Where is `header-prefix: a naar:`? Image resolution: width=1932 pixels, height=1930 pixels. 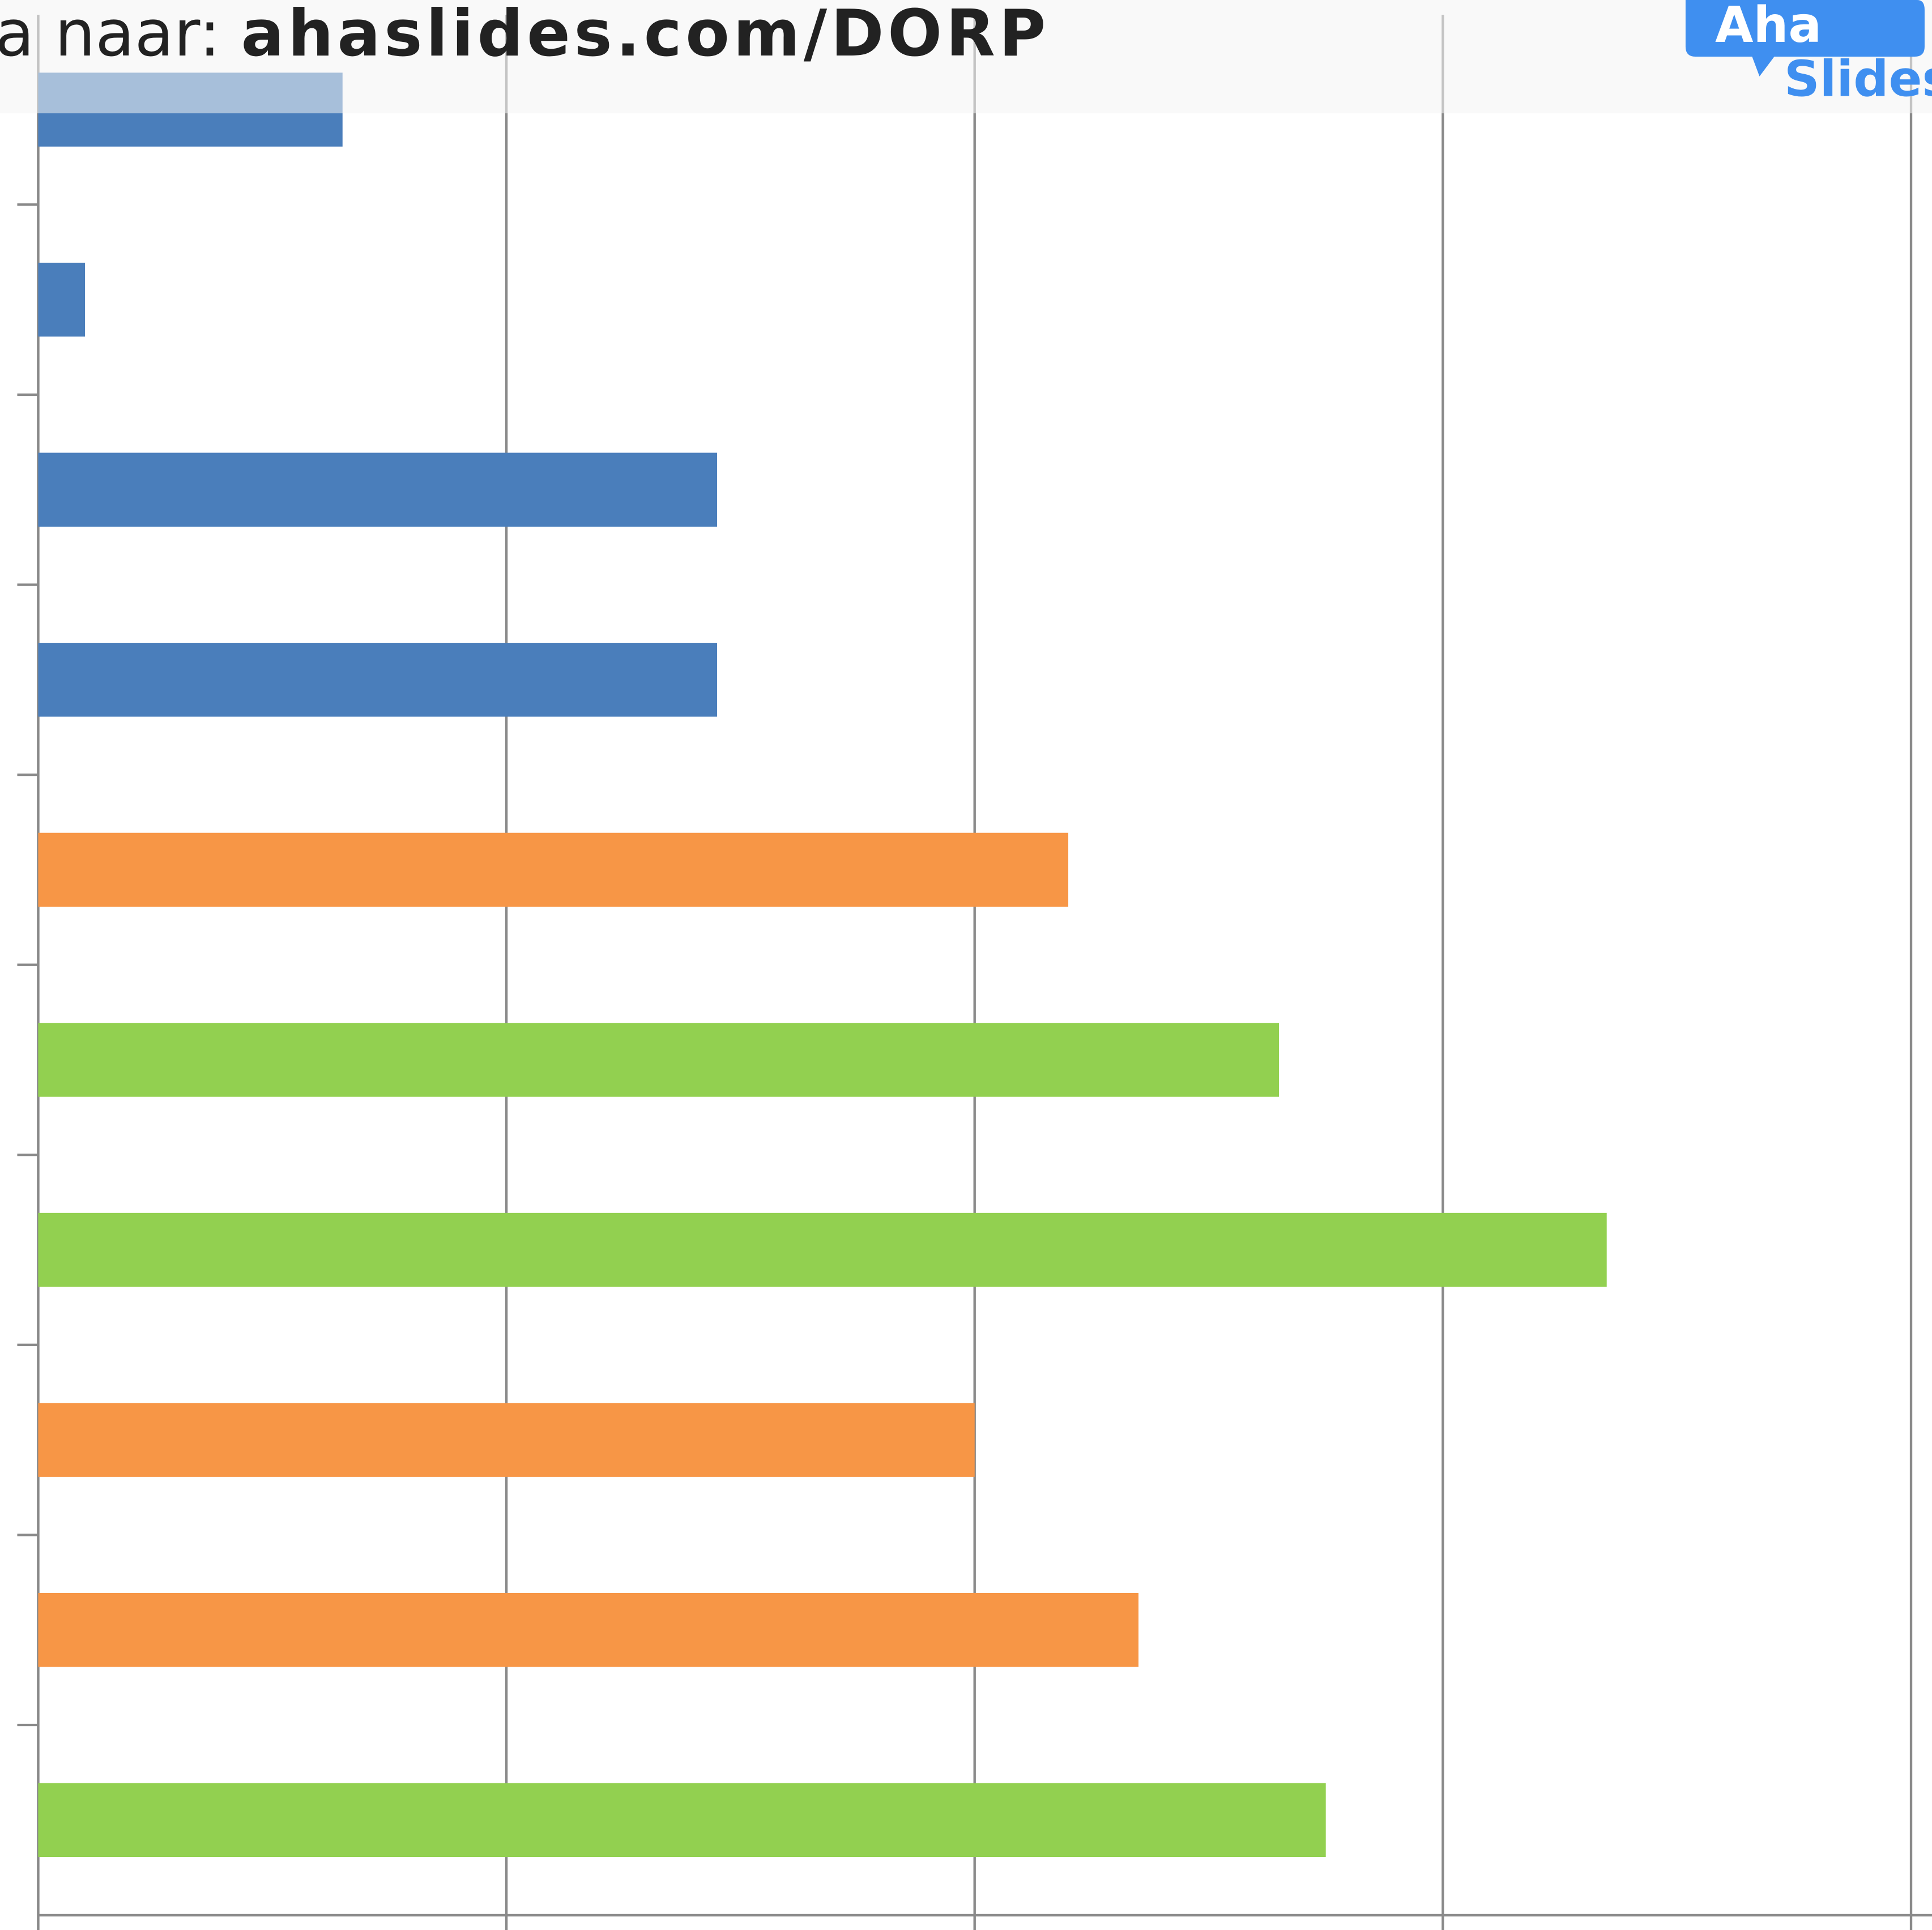
header-prefix: a naar: is located at coordinates (110, 36).